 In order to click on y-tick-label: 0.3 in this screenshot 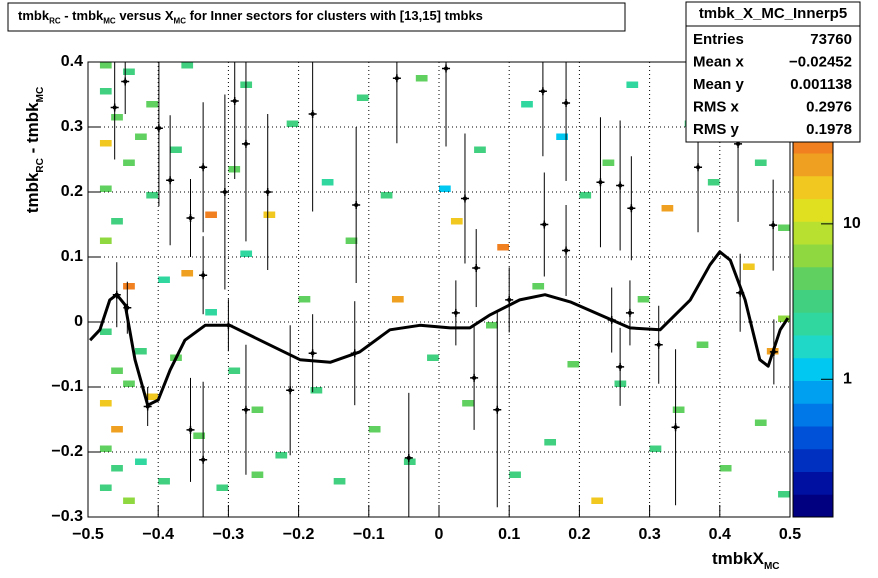, I will do `click(72, 126)`.